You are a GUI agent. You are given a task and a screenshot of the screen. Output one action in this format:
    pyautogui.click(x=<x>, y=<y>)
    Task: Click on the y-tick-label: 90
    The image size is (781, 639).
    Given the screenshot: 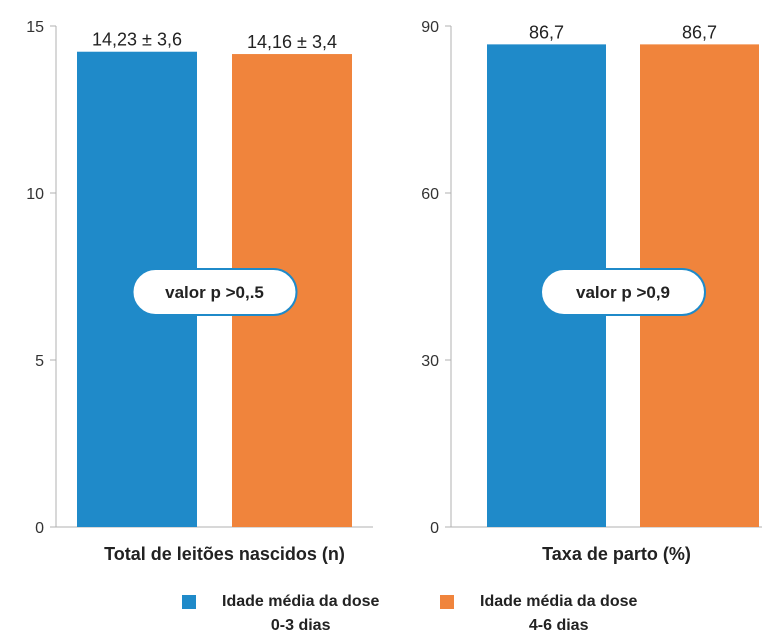 What is the action you would take?
    pyautogui.click(x=430, y=27)
    